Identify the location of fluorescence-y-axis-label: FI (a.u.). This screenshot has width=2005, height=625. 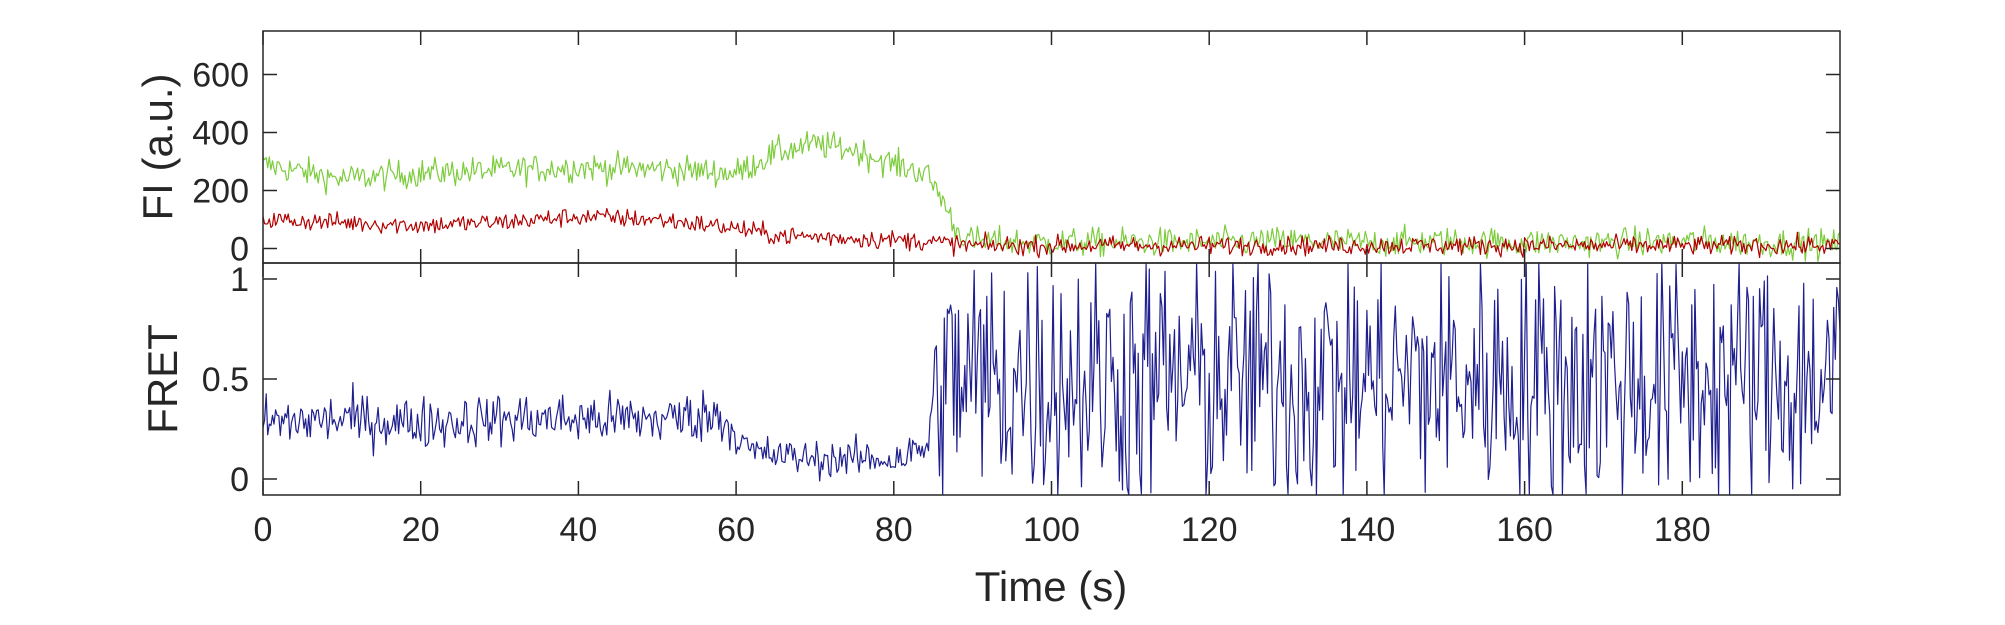
(157, 146).